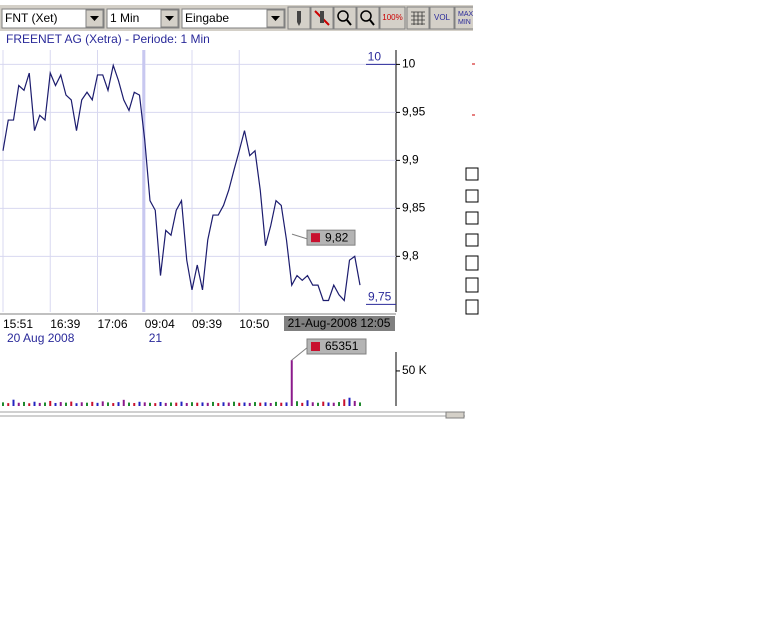 Image resolution: width=775 pixels, height=621 pixels. Describe the element at coordinates (254, 324) in the screenshot. I see `x-tick-label: 10:50` at that location.